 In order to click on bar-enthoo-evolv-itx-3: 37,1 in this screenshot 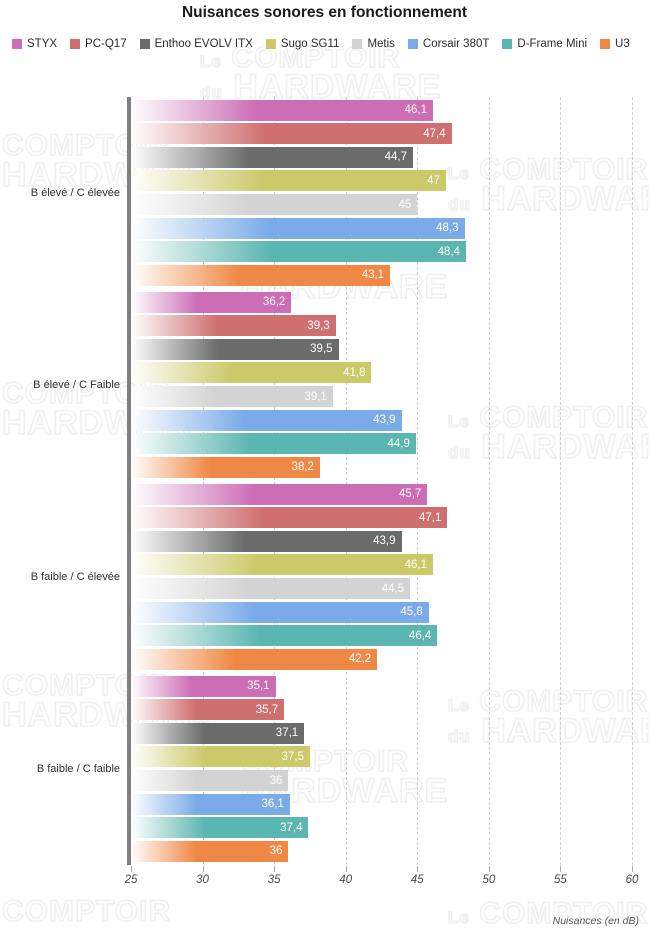, I will do `click(218, 733)`.